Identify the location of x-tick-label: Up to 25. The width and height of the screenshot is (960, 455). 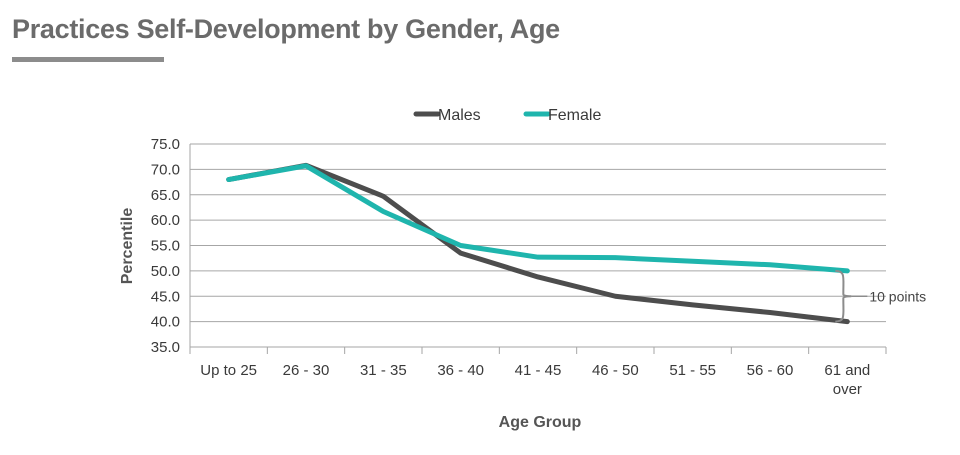
(228, 370).